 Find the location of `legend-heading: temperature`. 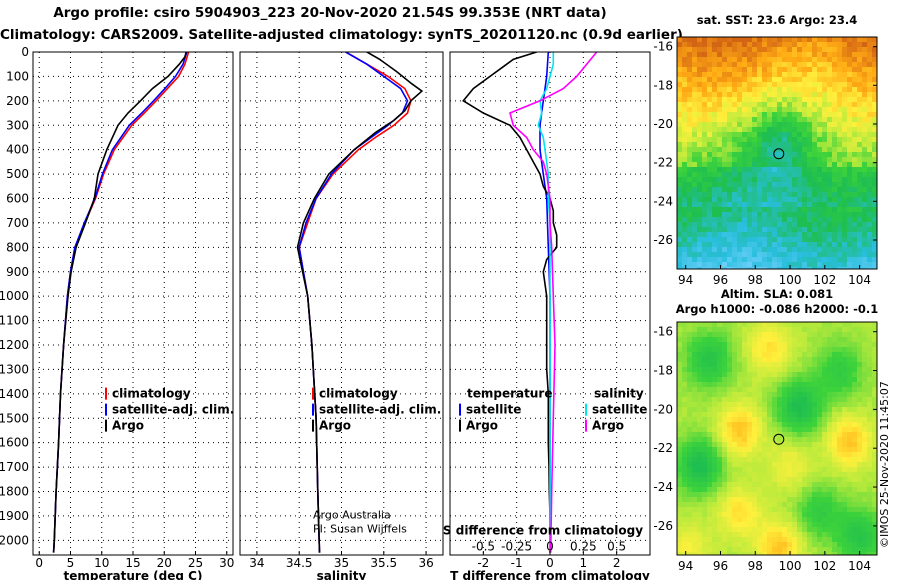

legend-heading: temperature is located at coordinates (509, 394).